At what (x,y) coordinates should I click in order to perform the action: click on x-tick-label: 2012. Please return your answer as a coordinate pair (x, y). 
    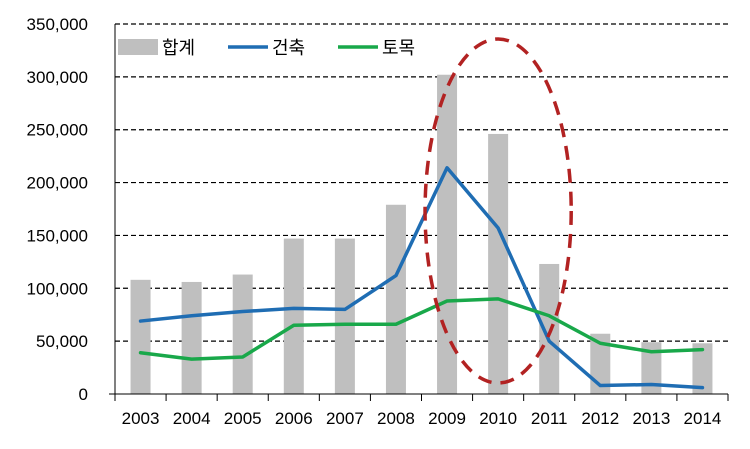
    Looking at the image, I should click on (600, 418).